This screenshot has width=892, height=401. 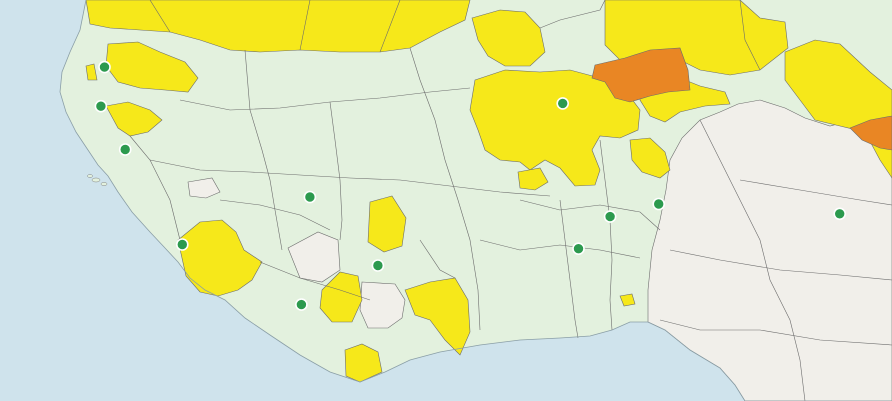 What do you see at coordinates (134, 119) in the screenshot?
I see `stressed-gambia-band` at bounding box center [134, 119].